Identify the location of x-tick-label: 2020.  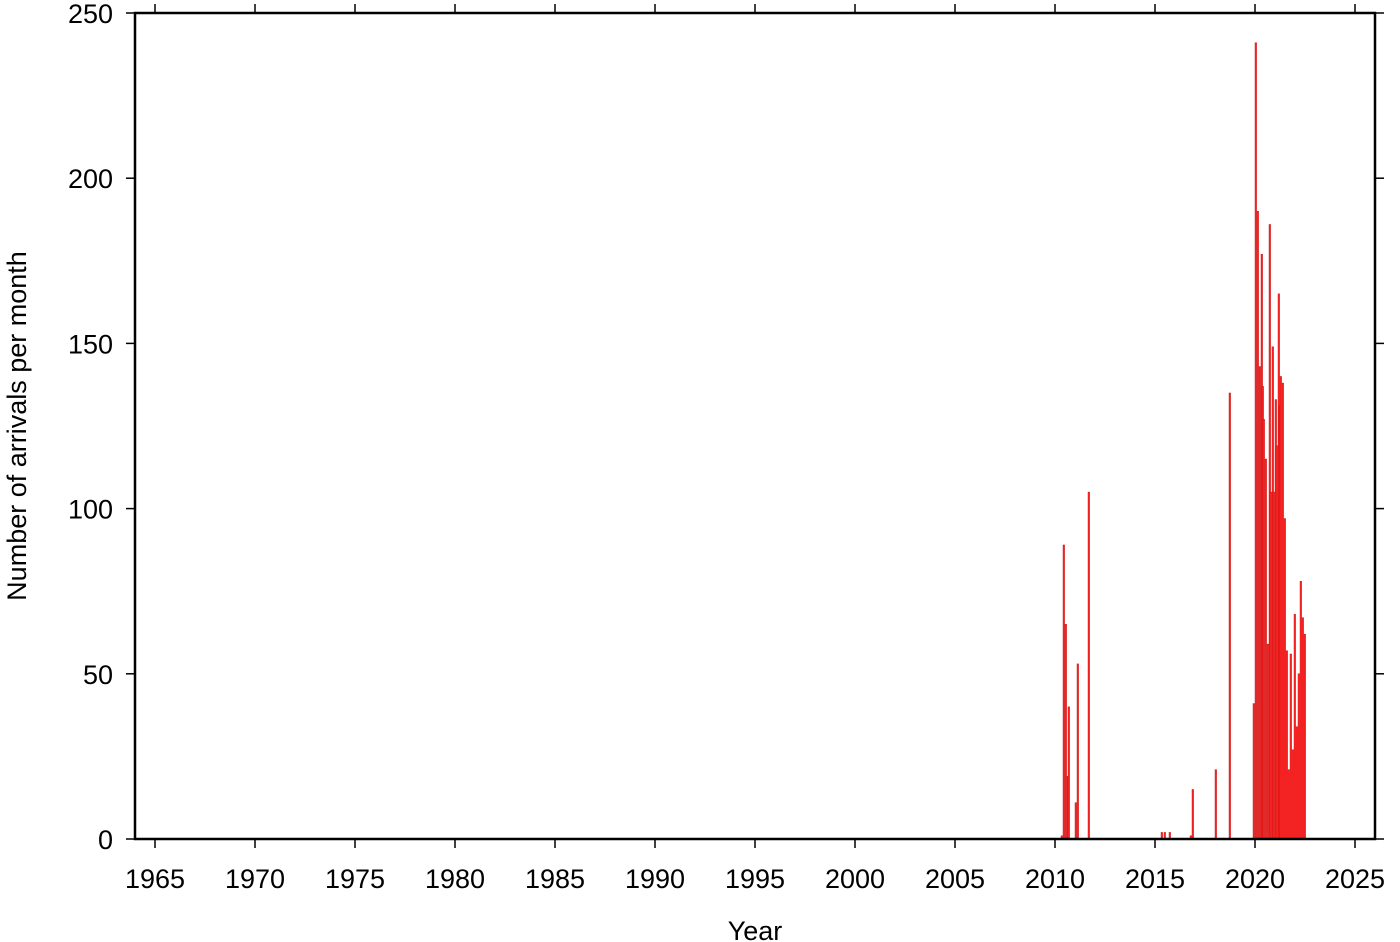
(1255, 879).